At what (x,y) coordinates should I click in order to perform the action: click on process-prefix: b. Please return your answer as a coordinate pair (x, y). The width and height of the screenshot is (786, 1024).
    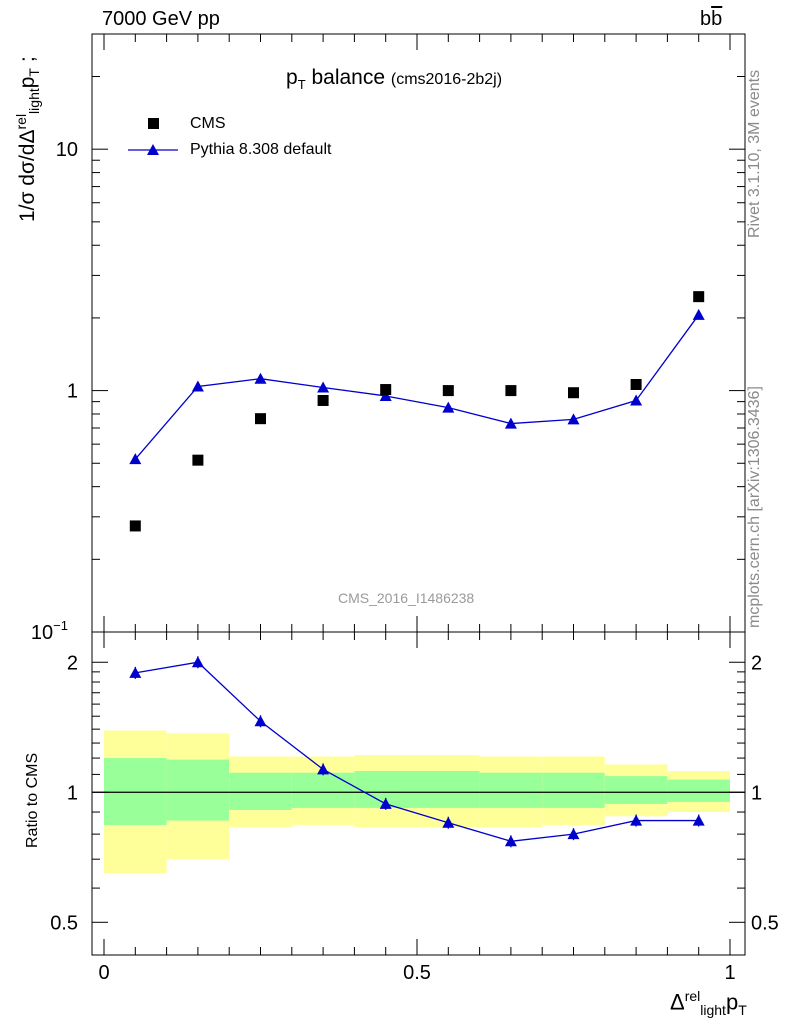
    Looking at the image, I should click on (706, 19).